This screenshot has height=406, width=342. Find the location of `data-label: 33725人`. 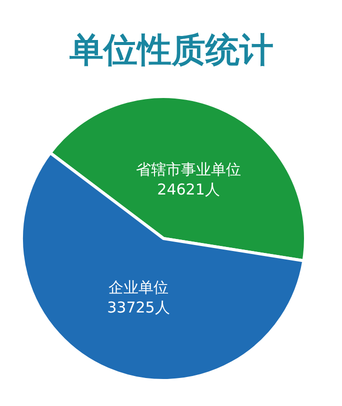

data-label: 33725人 is located at coordinates (138, 307).